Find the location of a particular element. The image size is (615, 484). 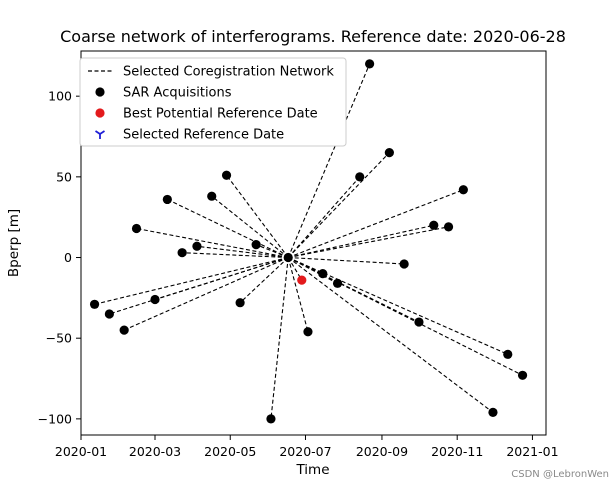

x-tick-label: 2020-07 is located at coordinates (305, 451).